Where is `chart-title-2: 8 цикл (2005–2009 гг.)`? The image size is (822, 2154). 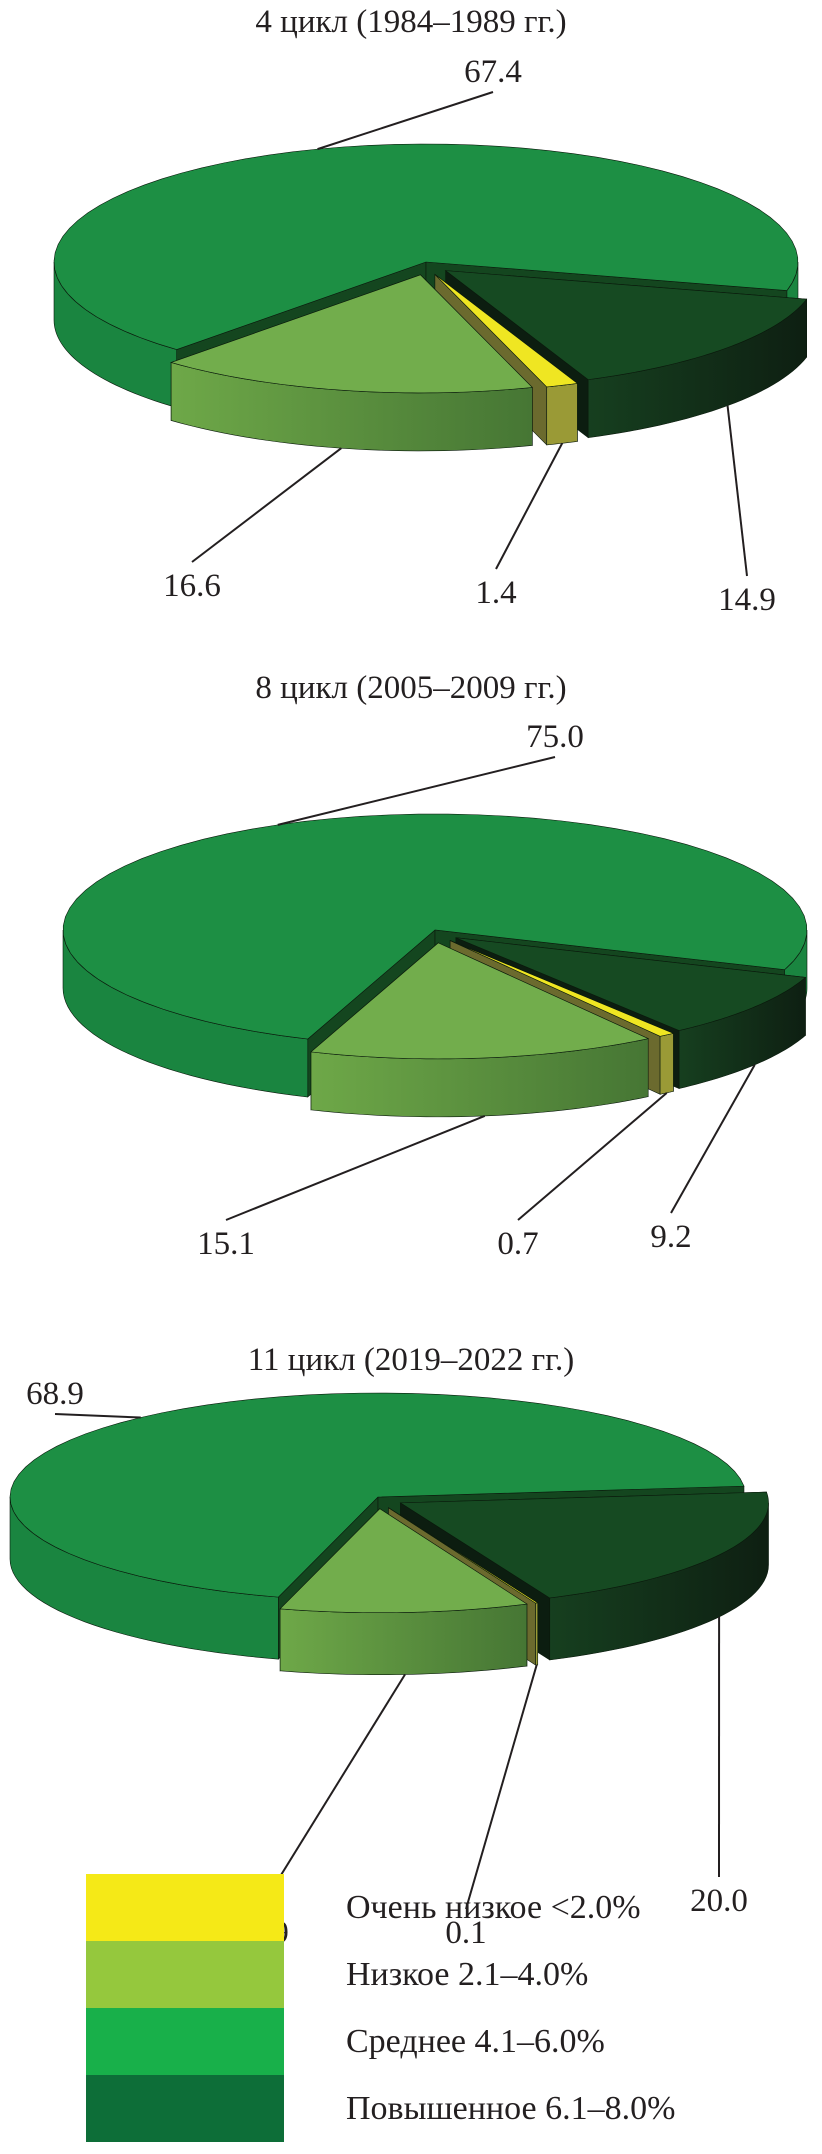 chart-title-2: 8 цикл (2005–2009 гг.) is located at coordinates (411, 688).